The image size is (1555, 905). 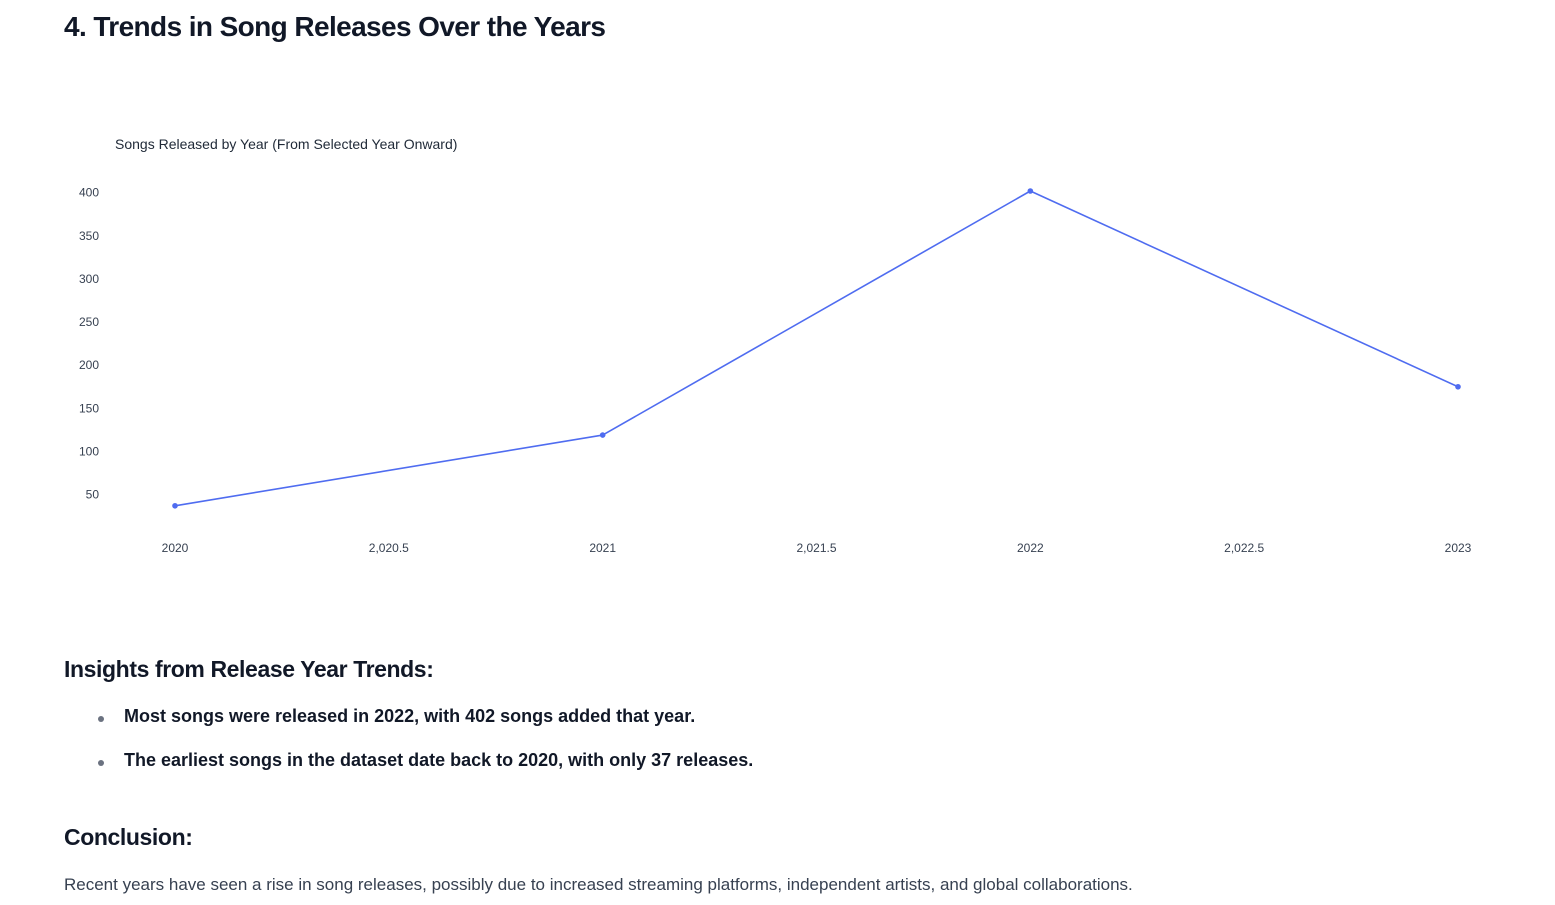 I want to click on y-tick-label: 400, so click(x=89, y=193).